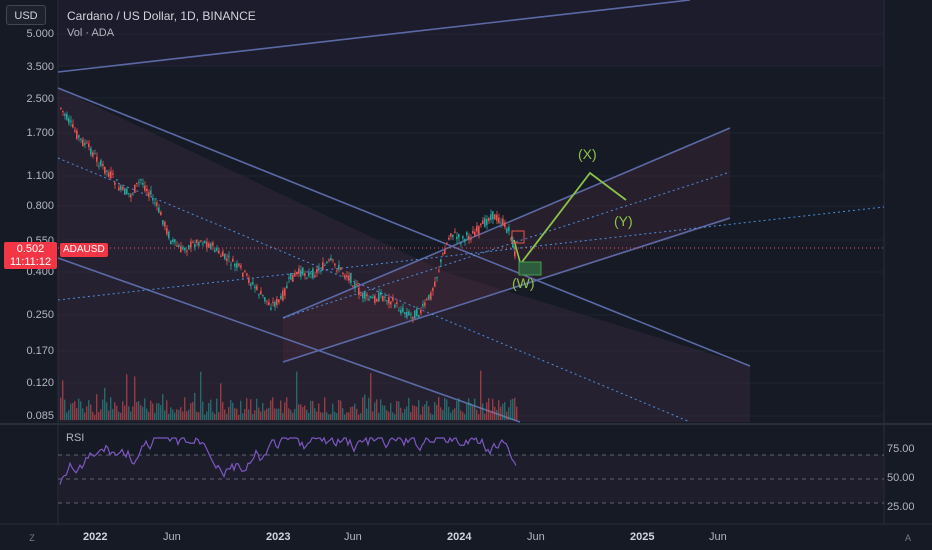  What do you see at coordinates (75, 438) in the screenshot?
I see `rsi-legend: RSI` at bounding box center [75, 438].